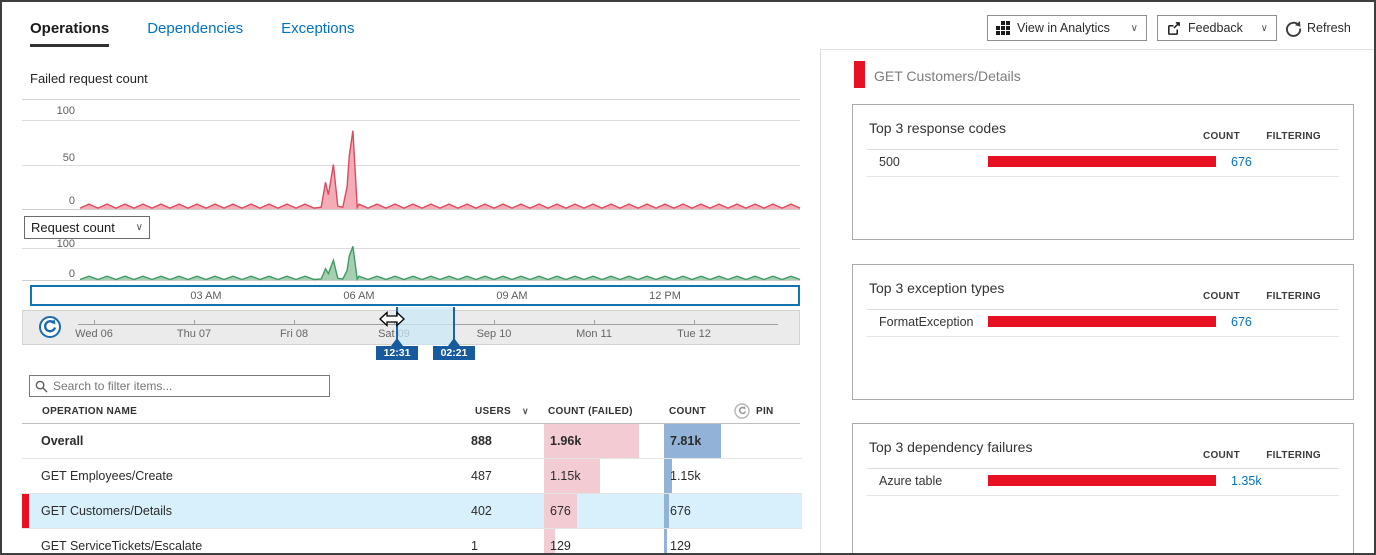 The image size is (1376, 555). Describe the element at coordinates (481, 511) in the screenshot. I see `users-value: 402` at that location.